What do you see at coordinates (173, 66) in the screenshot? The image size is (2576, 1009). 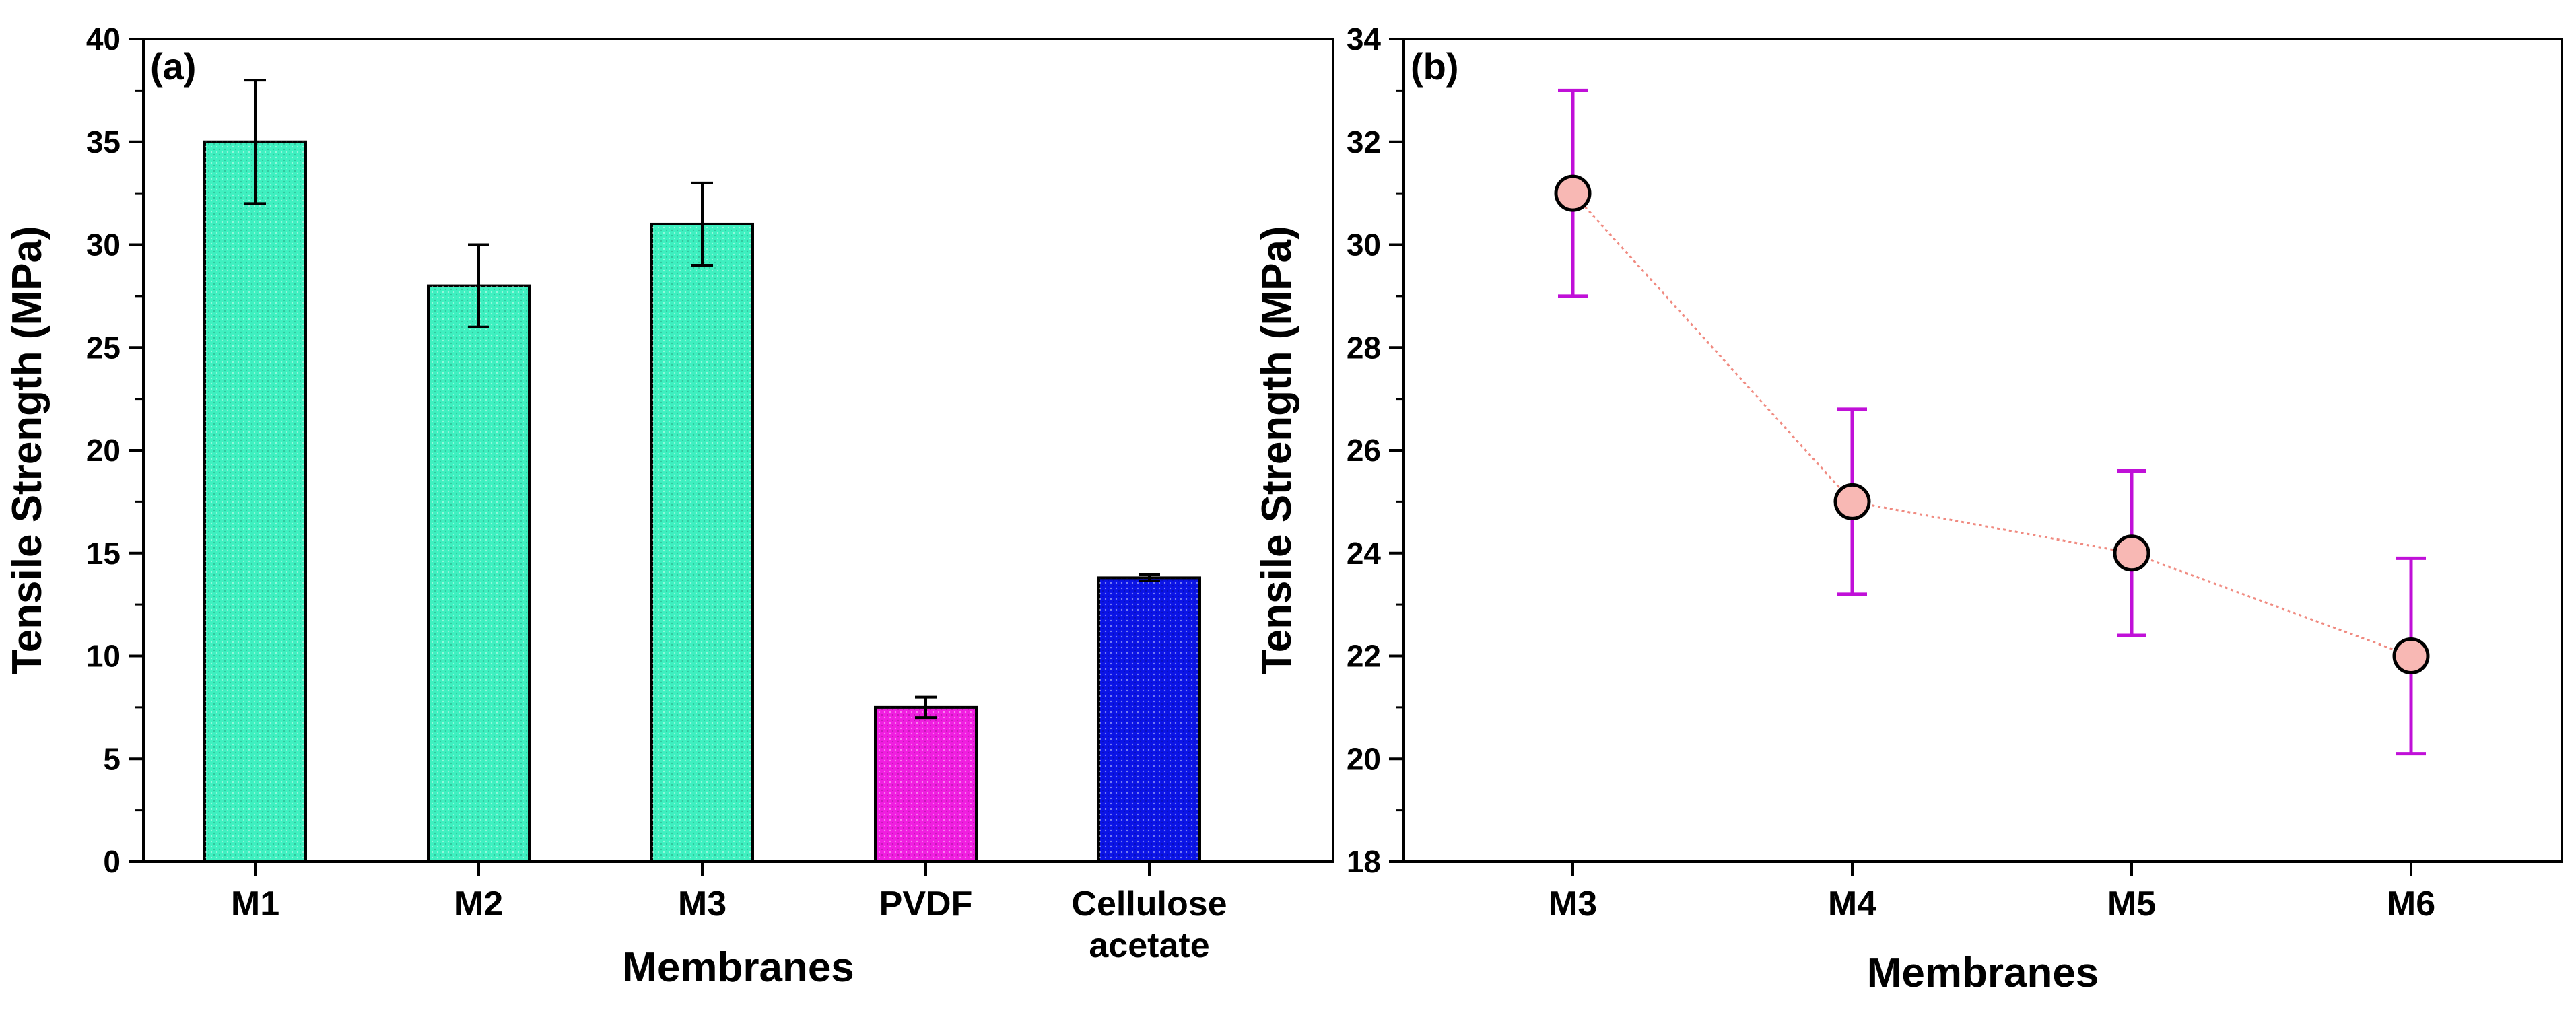 I see `panel-a-label: (a)` at bounding box center [173, 66].